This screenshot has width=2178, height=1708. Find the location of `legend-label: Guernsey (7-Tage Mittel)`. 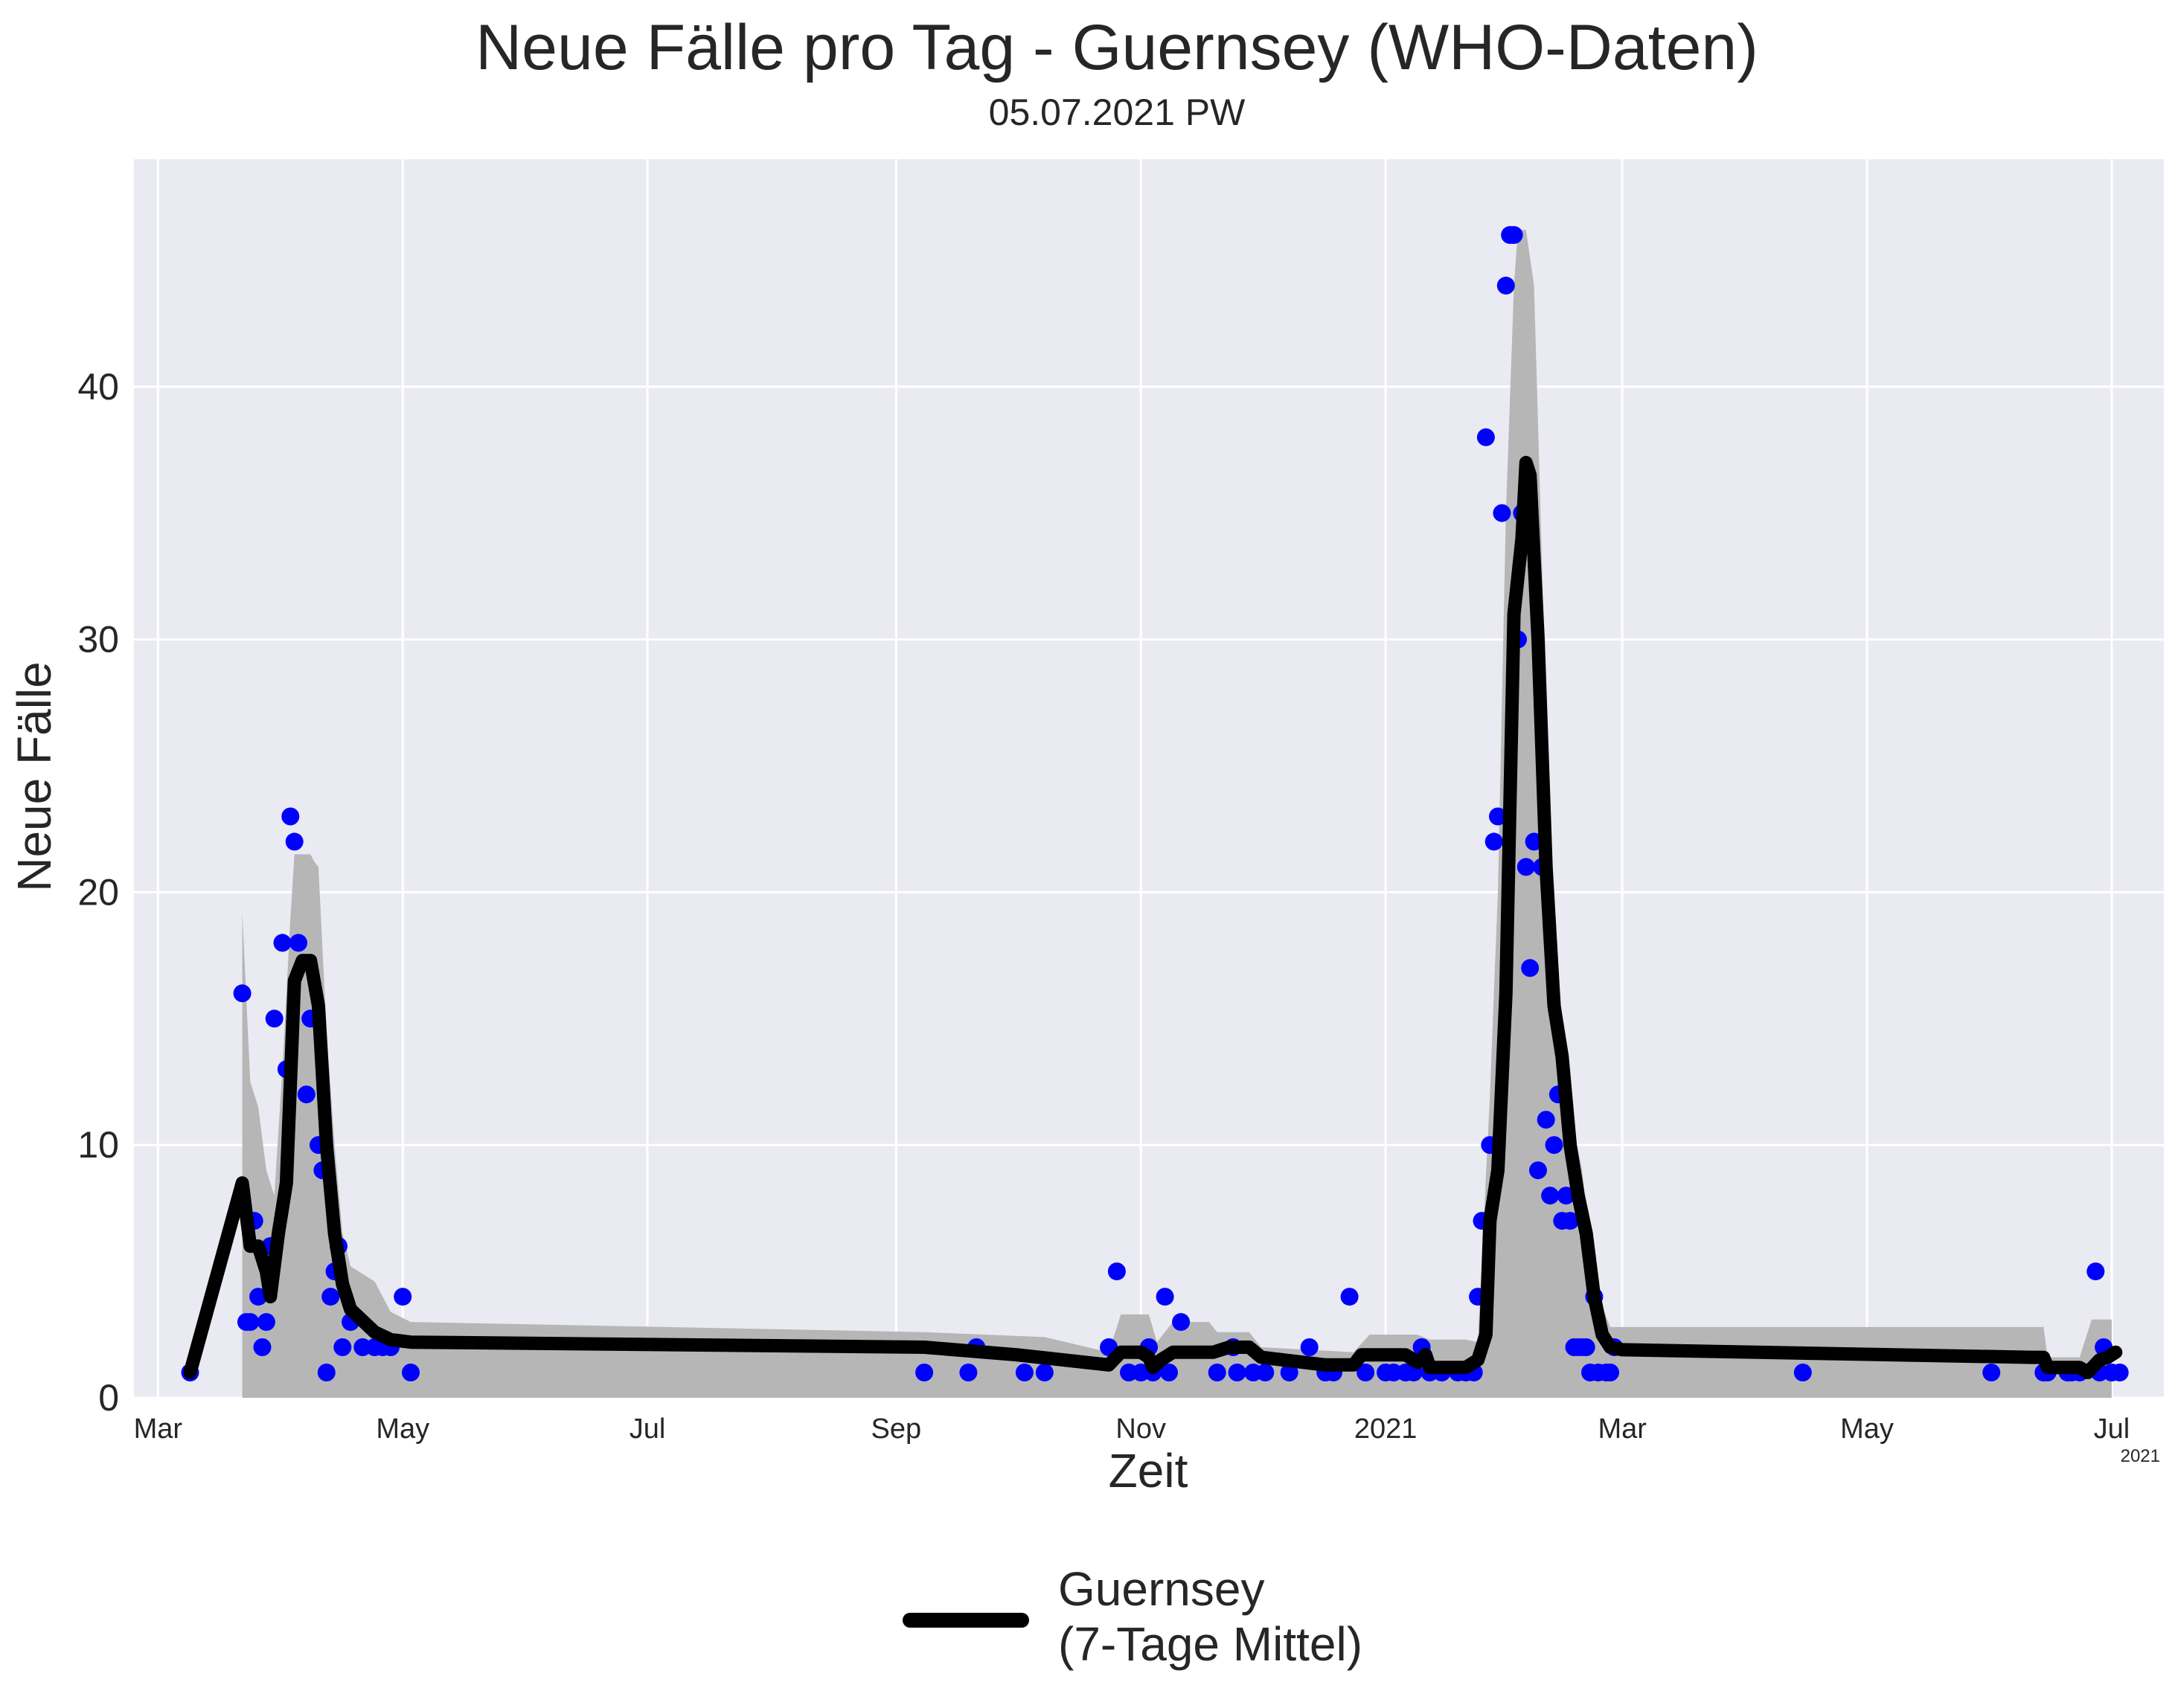

legend-label: Guernsey (7-Tage Mittel) is located at coordinates (1210, 1616).